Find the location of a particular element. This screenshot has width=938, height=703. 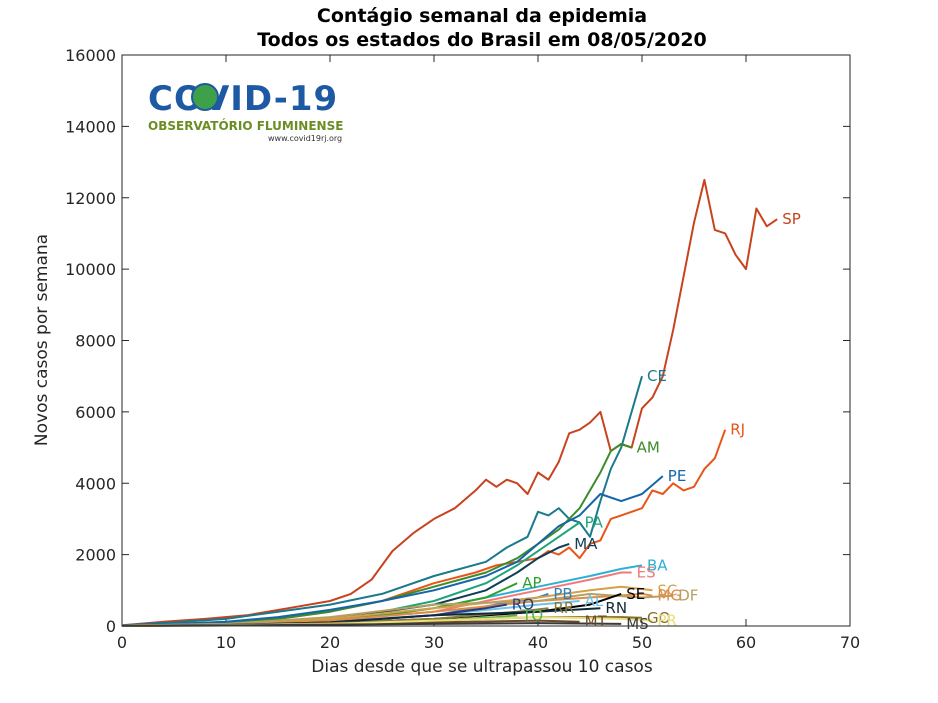

y-tick-label: 12000 is located at coordinates (90, 198).